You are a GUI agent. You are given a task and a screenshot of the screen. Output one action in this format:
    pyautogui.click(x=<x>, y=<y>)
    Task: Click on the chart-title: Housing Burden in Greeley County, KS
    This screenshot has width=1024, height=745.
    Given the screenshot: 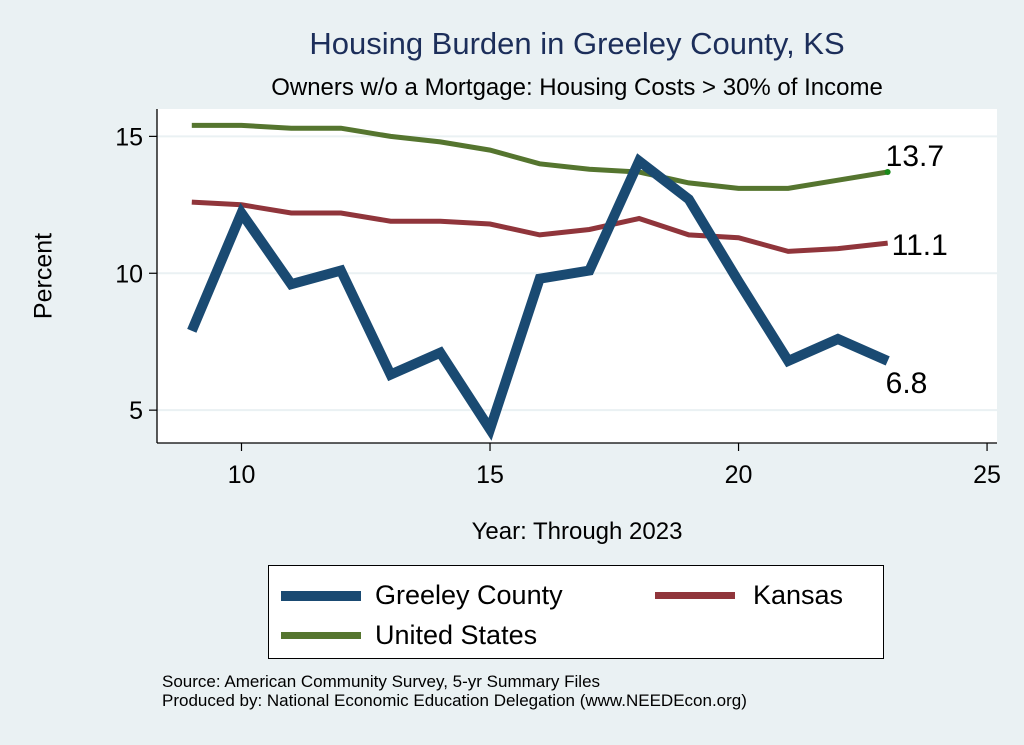 What is the action you would take?
    pyautogui.click(x=577, y=43)
    